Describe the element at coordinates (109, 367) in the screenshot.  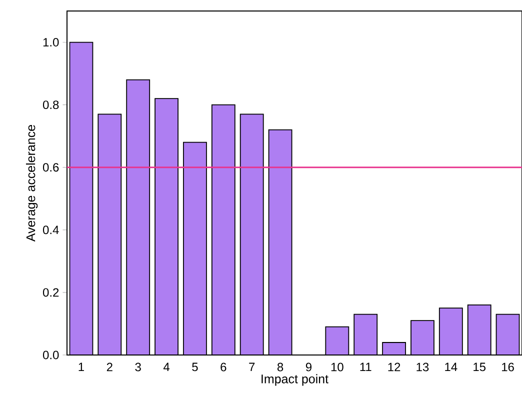
I see `x-tick-label: 2` at that location.